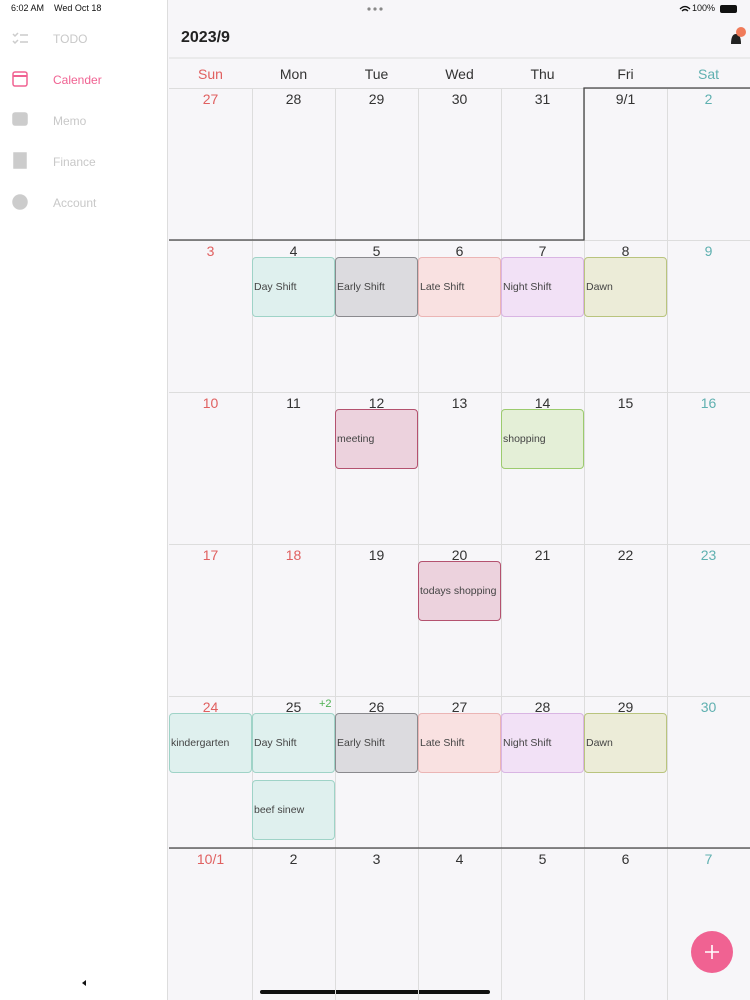  Describe the element at coordinates (625, 555) in the screenshot. I see `day-number: 22` at that location.